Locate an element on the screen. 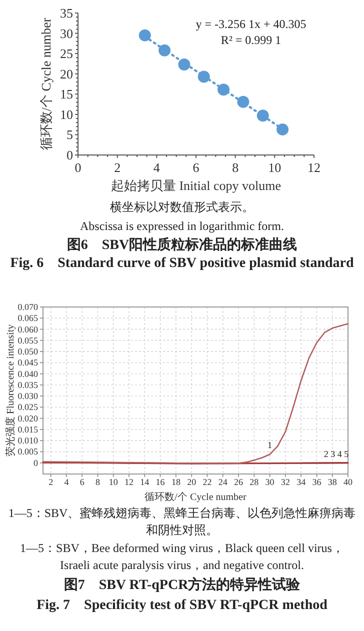  x-tick-label: 34 is located at coordinates (301, 482).